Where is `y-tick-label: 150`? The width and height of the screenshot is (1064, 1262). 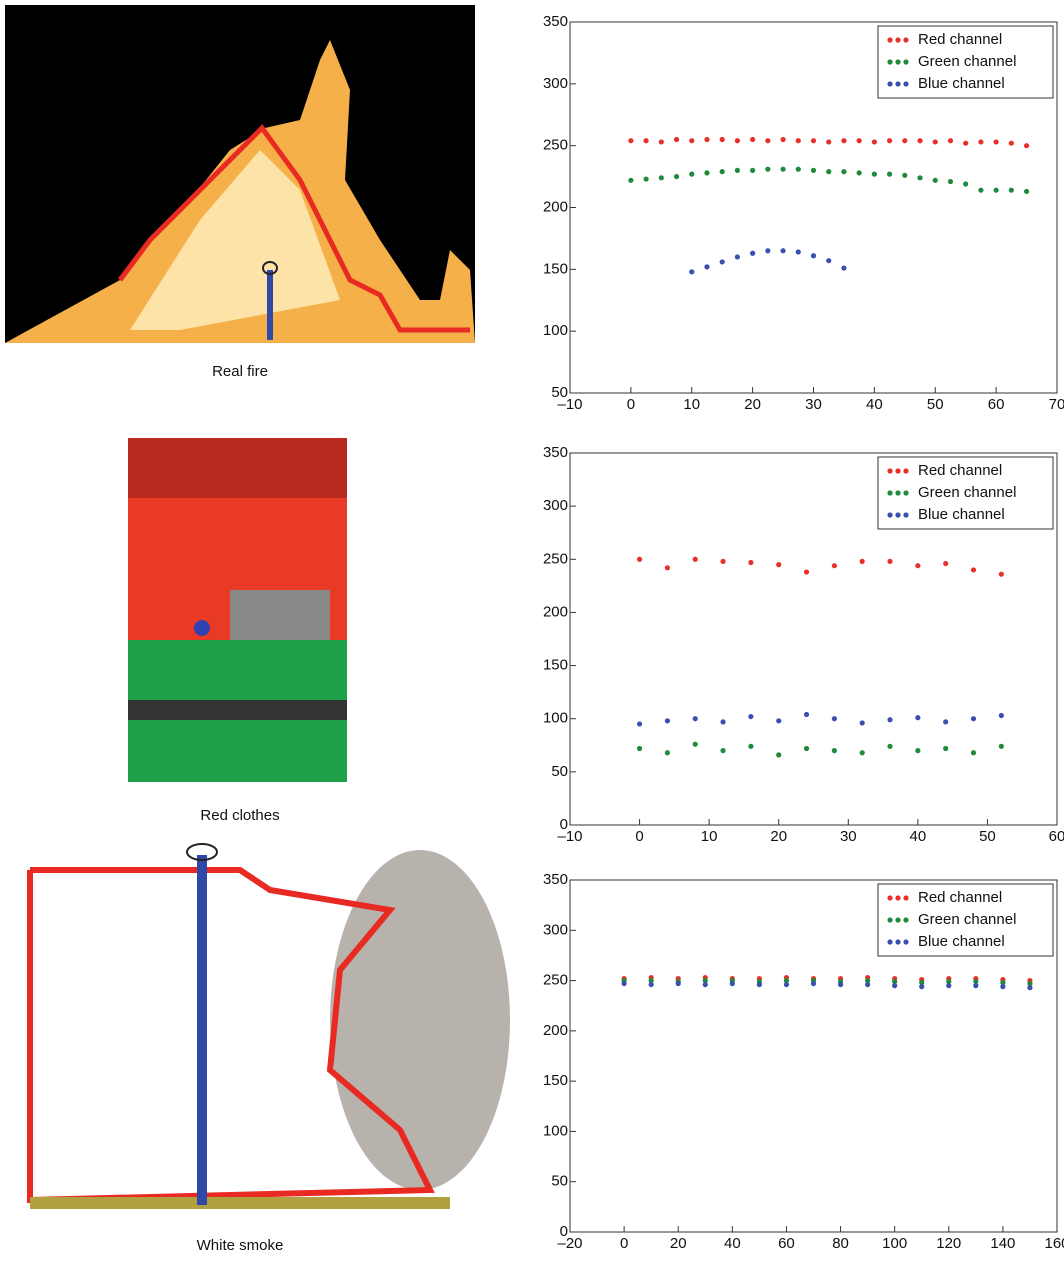
y-tick-label: 150 is located at coordinates (555, 268).